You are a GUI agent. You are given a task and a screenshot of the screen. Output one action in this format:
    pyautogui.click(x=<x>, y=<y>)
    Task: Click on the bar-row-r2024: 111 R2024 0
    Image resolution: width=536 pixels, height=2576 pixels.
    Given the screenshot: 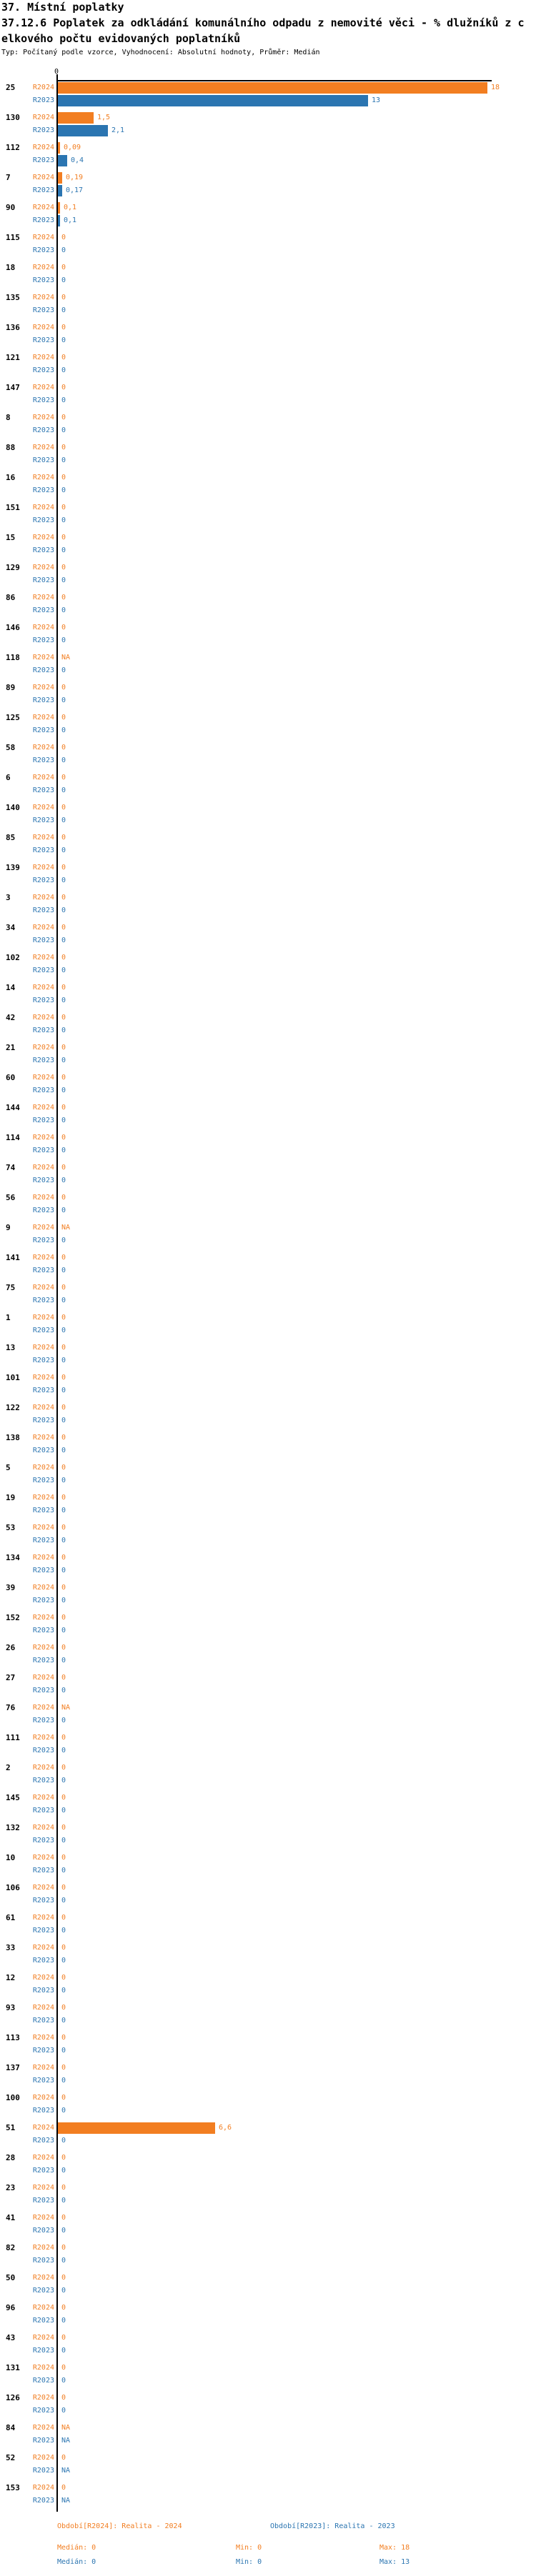 What is the action you would take?
    pyautogui.click(x=268, y=1738)
    